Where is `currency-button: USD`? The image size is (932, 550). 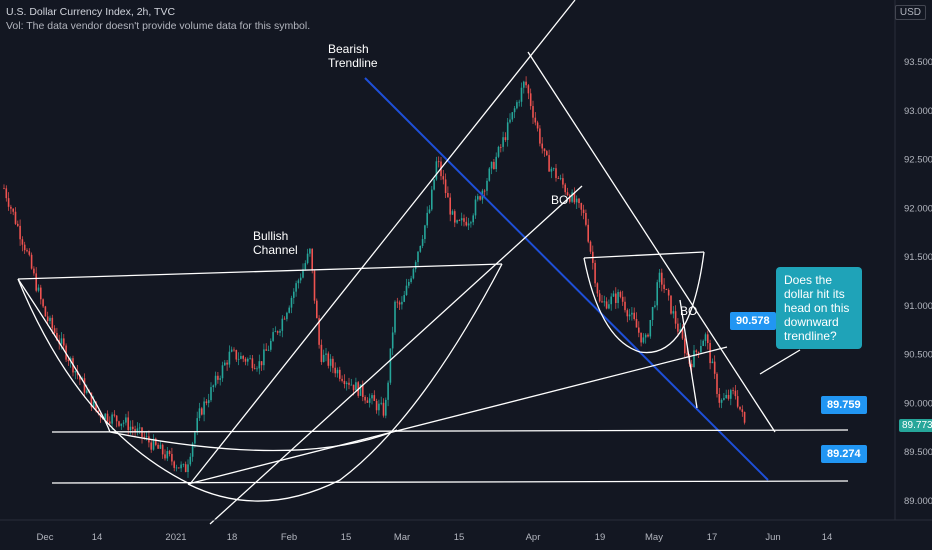
currency-button: USD is located at coordinates (910, 12).